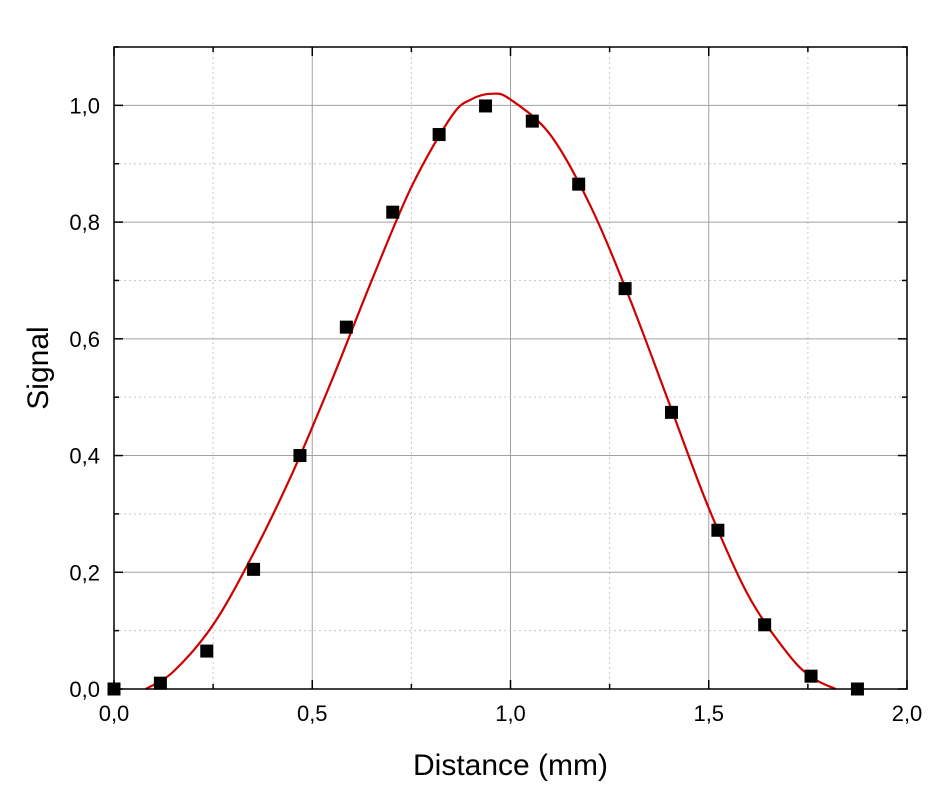 The width and height of the screenshot is (949, 790). Describe the element at coordinates (84, 572) in the screenshot. I see `y-tick-label: 0,2` at that location.